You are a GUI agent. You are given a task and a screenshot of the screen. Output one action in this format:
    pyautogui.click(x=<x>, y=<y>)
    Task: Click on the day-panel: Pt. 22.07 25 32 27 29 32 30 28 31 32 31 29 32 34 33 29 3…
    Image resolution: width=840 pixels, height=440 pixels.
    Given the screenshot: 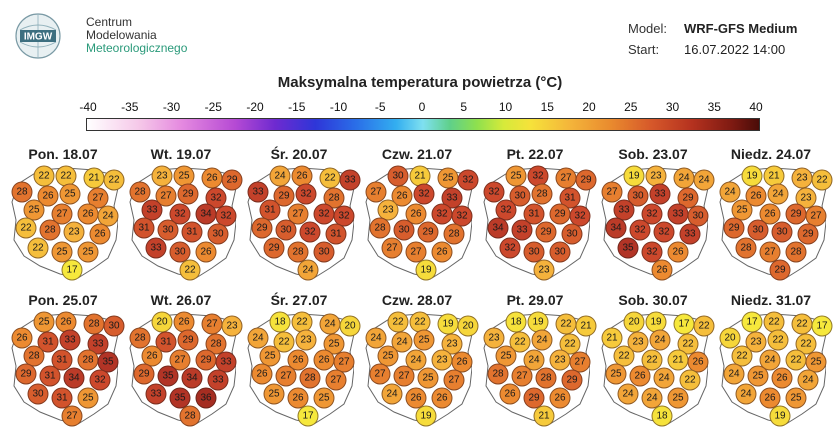 What is the action you would take?
    pyautogui.click(x=536, y=216)
    